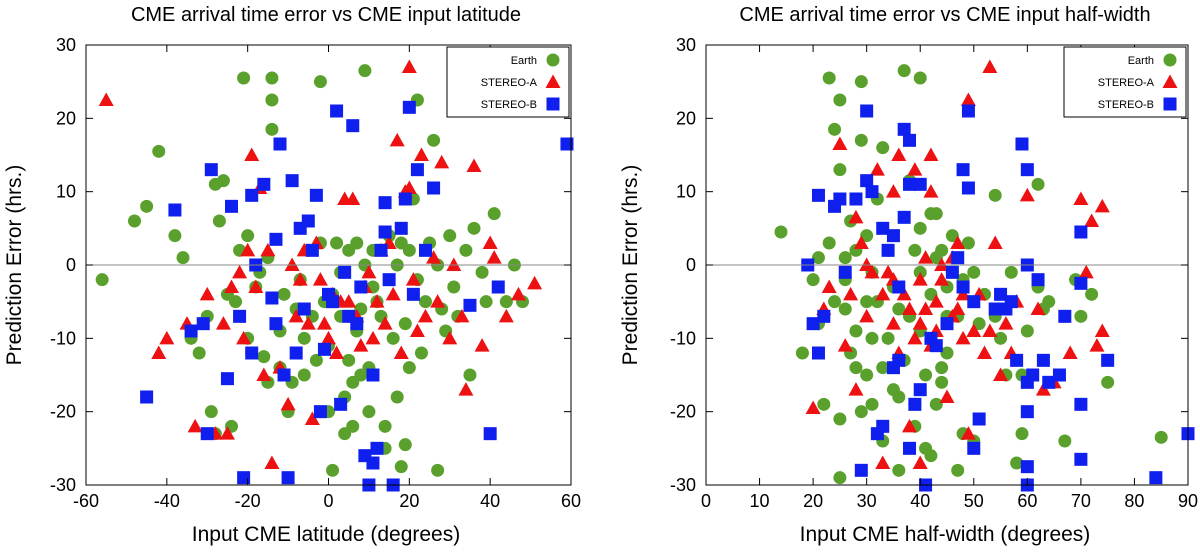 This screenshot has height=552, width=1200. What do you see at coordinates (686, 192) in the screenshot?
I see `half-width-y-tick-label: 10` at bounding box center [686, 192].